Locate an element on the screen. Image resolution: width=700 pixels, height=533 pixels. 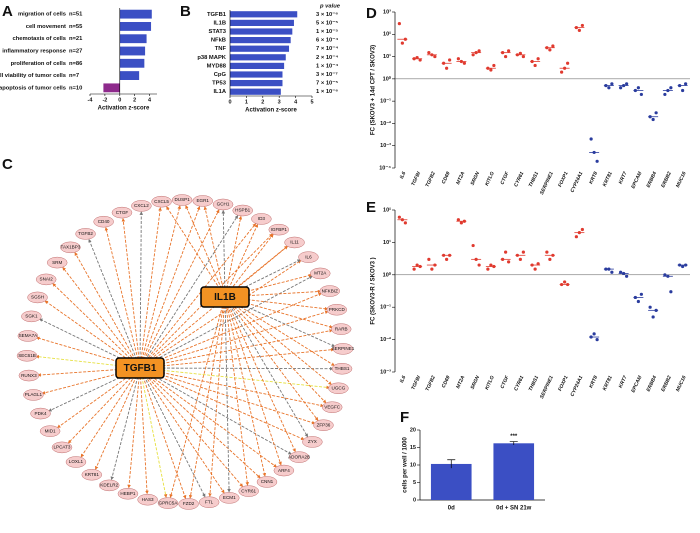
category-label: CpG is located at coordinates (220, 75).